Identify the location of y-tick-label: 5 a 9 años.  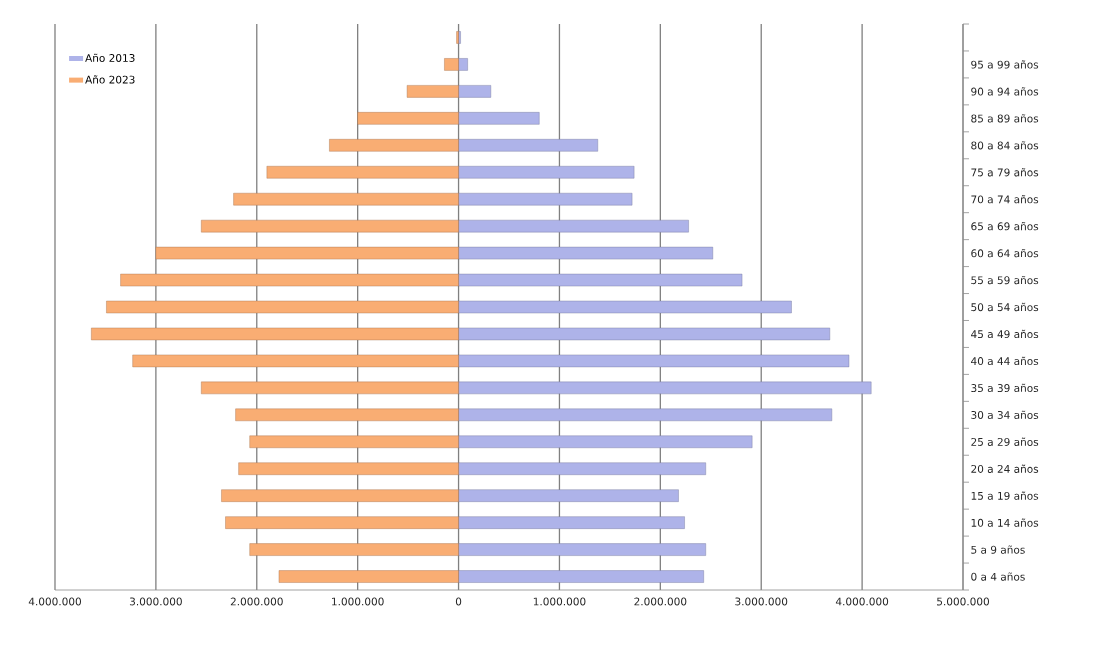
(998, 549).